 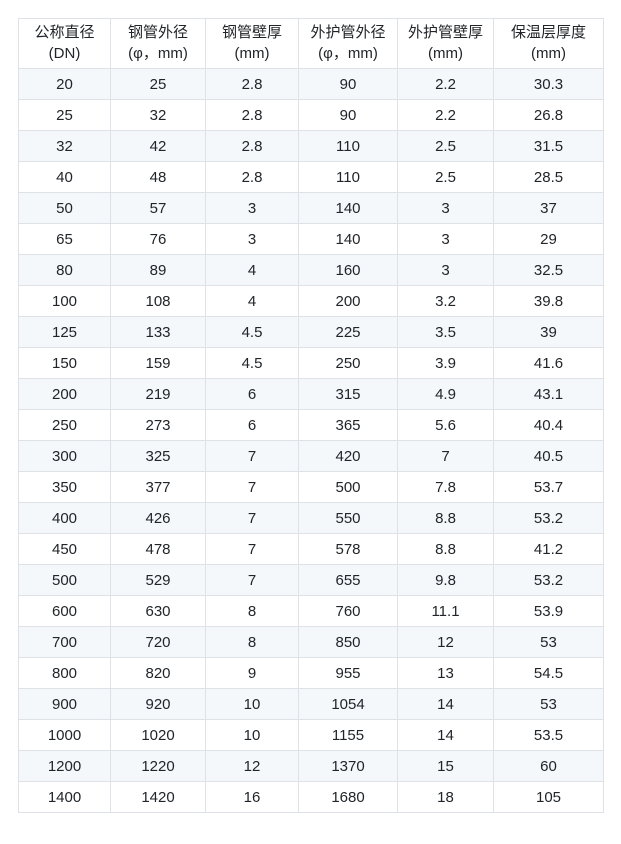 I want to click on table-cell: 1220, so click(x=158, y=766).